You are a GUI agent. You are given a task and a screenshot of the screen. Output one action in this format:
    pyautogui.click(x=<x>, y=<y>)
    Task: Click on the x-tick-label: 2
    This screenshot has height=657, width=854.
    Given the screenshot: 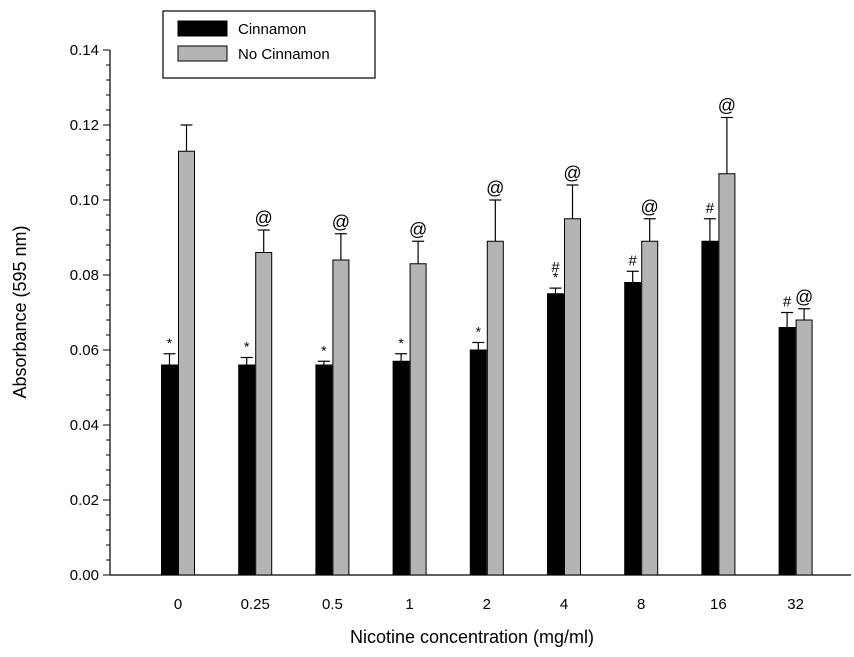 What is the action you would take?
    pyautogui.click(x=487, y=604)
    